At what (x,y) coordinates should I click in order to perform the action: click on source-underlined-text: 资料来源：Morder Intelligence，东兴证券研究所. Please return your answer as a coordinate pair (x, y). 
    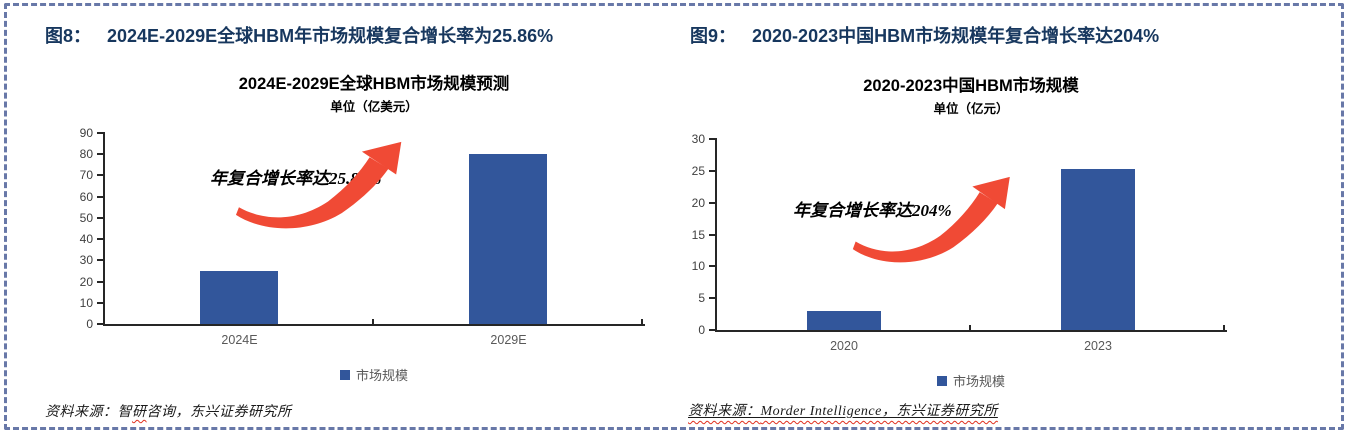
    Looking at the image, I should click on (843, 411).